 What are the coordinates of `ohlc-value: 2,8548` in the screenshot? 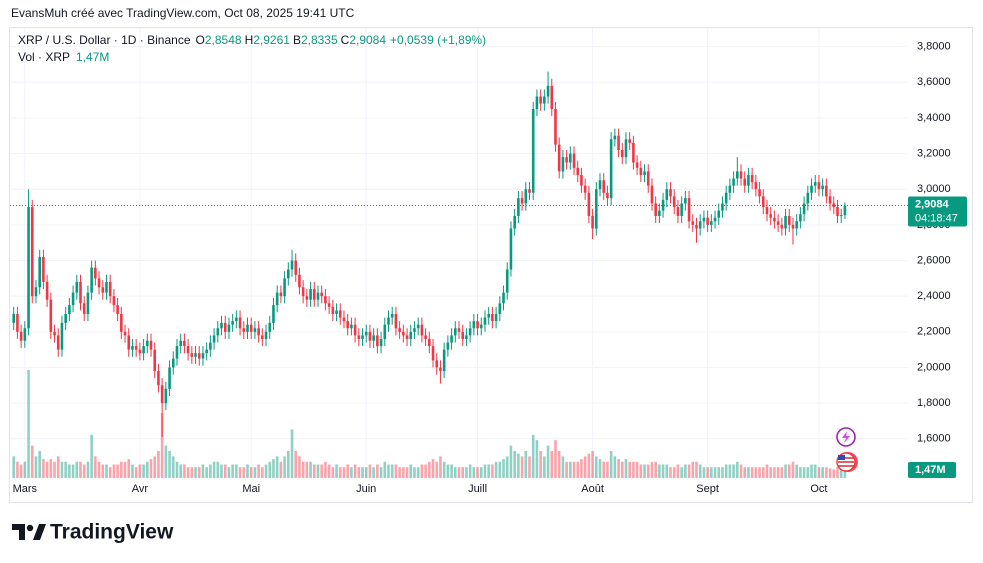 It's located at (223, 40).